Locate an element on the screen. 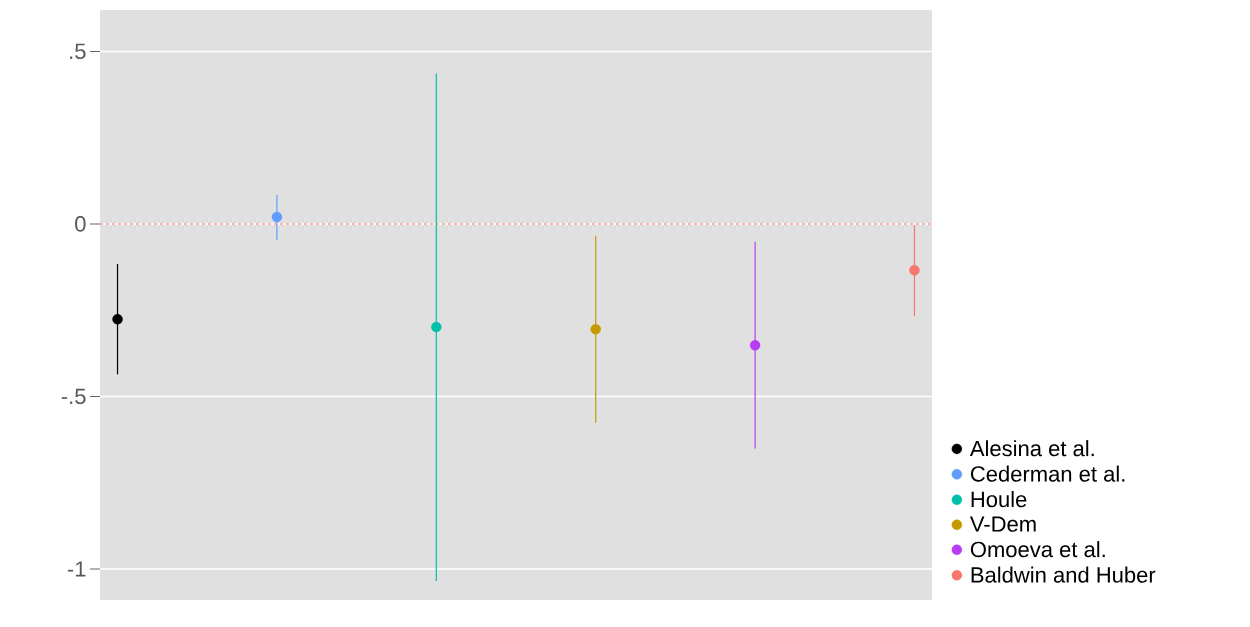  y-tick-label: .5 is located at coordinates (78, 51).